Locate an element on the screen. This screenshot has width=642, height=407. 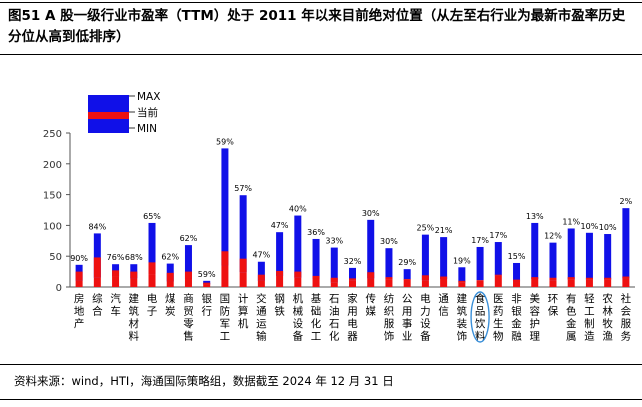
current-bar-综合 is located at coordinates (97, 267).